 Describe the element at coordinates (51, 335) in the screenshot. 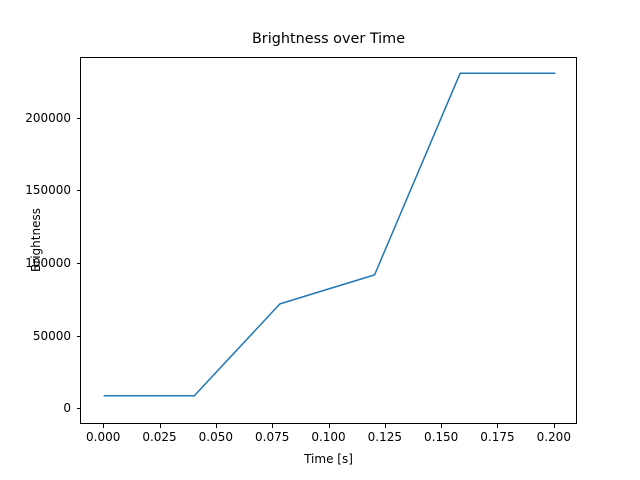

I see `y-tick-label: 50000` at that location.